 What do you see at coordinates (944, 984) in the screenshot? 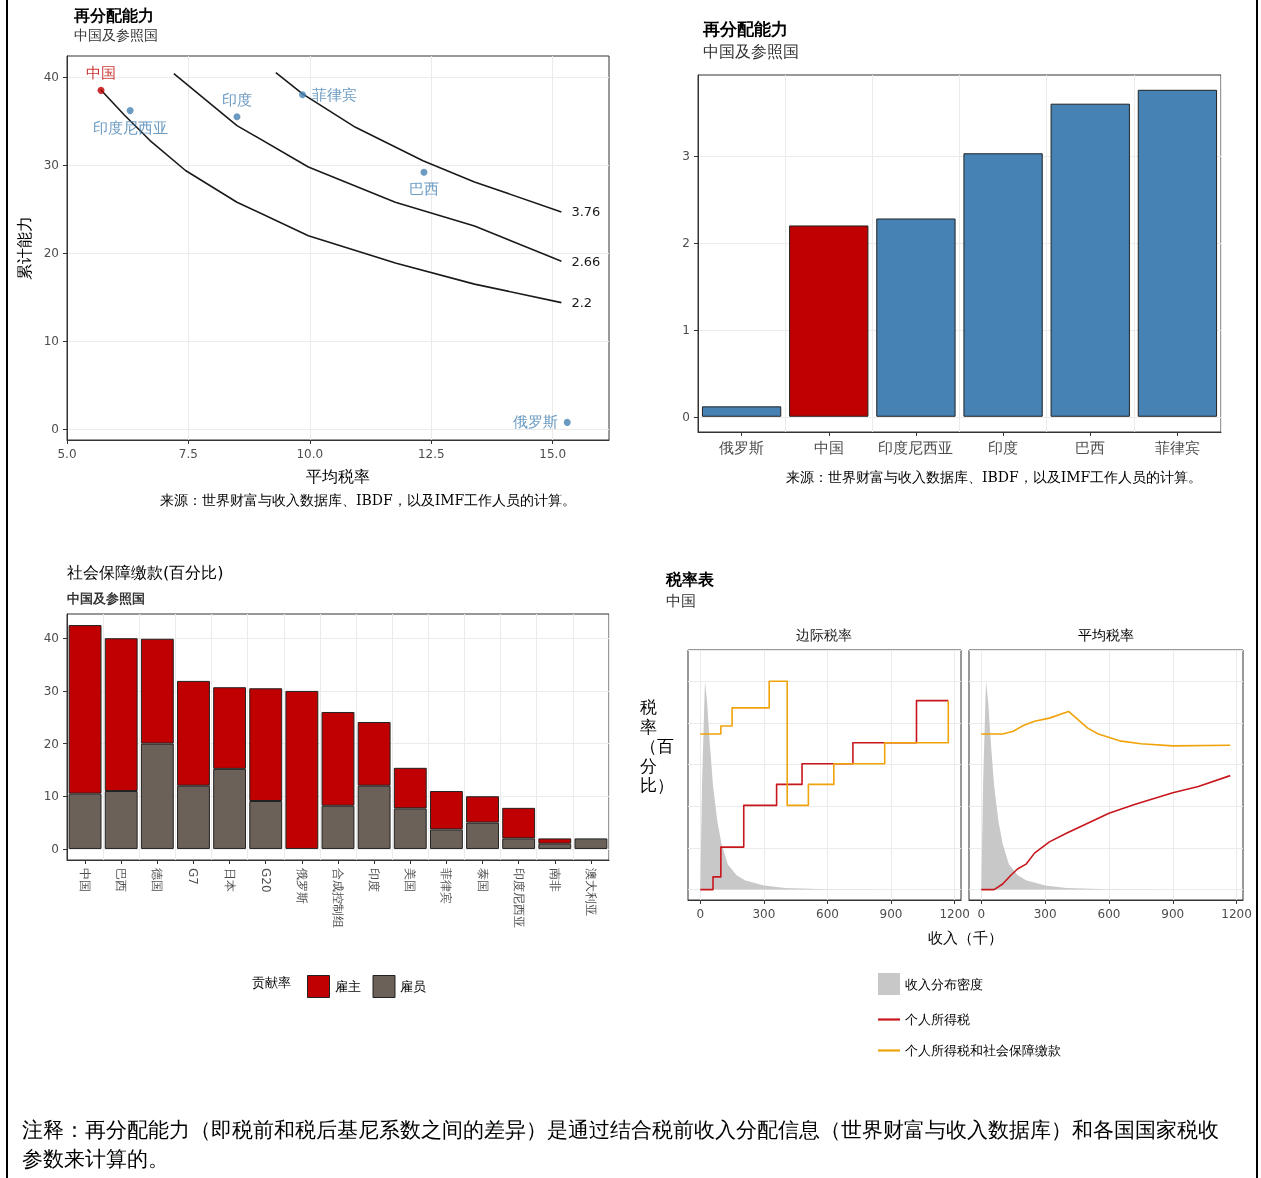
I see `legend-label: 收入分布密度` at bounding box center [944, 984].